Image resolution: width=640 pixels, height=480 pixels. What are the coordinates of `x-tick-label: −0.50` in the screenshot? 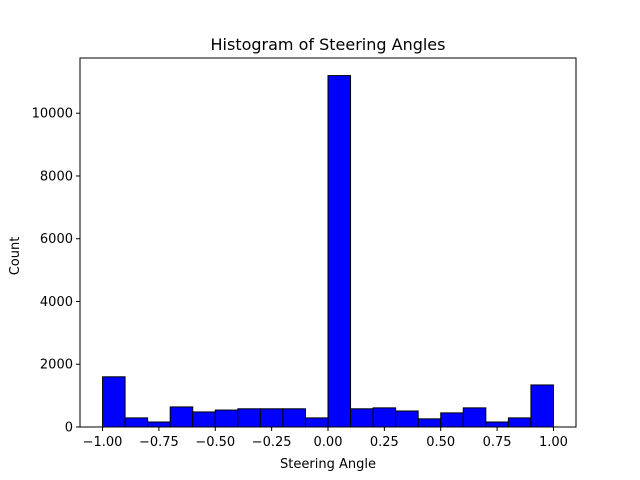 It's located at (215, 442).